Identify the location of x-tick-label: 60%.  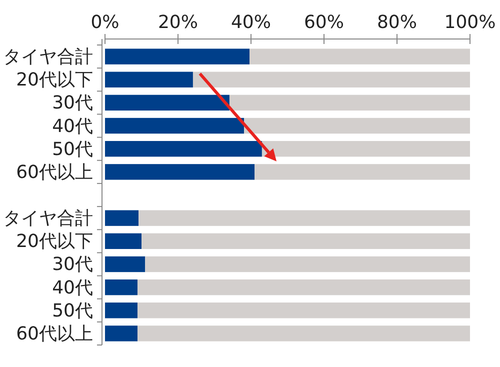
(324, 22).